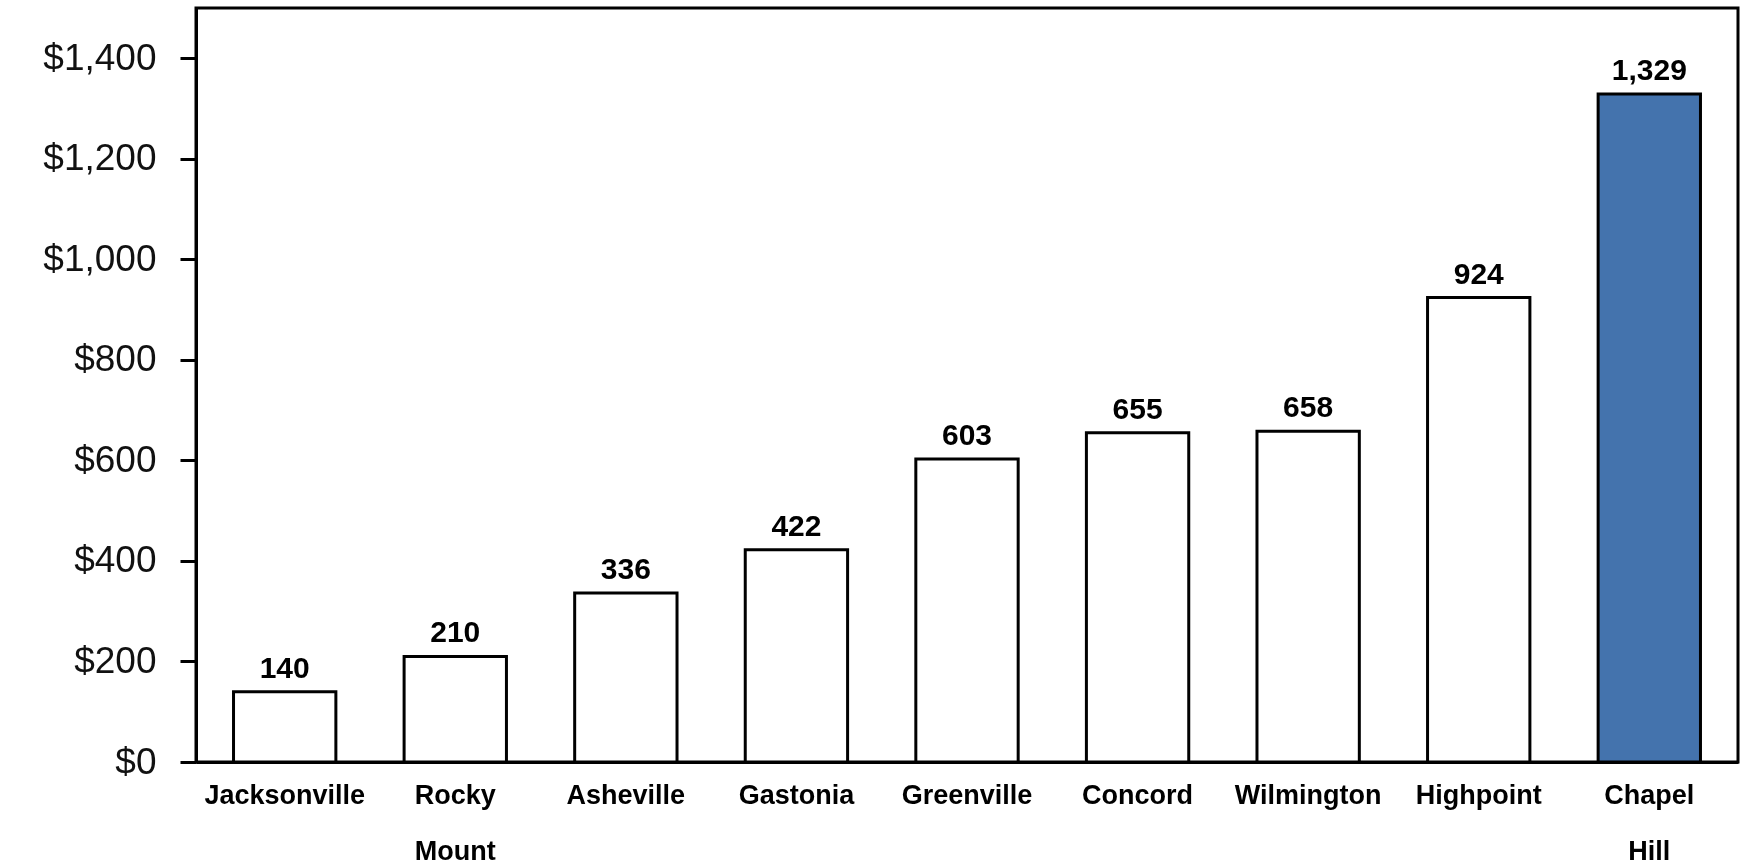 Image resolution: width=1743 pixels, height=861 pixels. What do you see at coordinates (1649, 69) in the screenshot?
I see `data-label: 1,329` at bounding box center [1649, 69].